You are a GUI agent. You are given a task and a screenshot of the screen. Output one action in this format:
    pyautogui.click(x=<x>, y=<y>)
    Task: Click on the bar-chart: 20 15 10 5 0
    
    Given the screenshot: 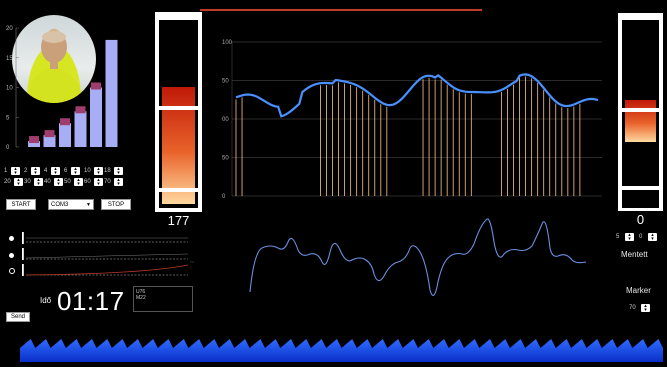 What is the action you would take?
    pyautogui.click(x=62, y=88)
    